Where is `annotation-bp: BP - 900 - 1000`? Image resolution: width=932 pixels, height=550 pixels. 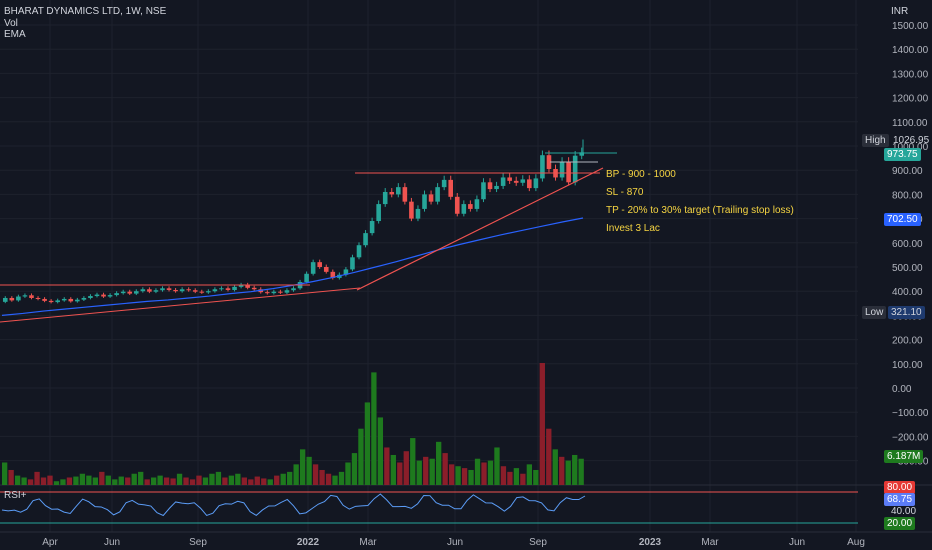
annotation-bp: BP - 900 - 1000 is located at coordinates (641, 174).